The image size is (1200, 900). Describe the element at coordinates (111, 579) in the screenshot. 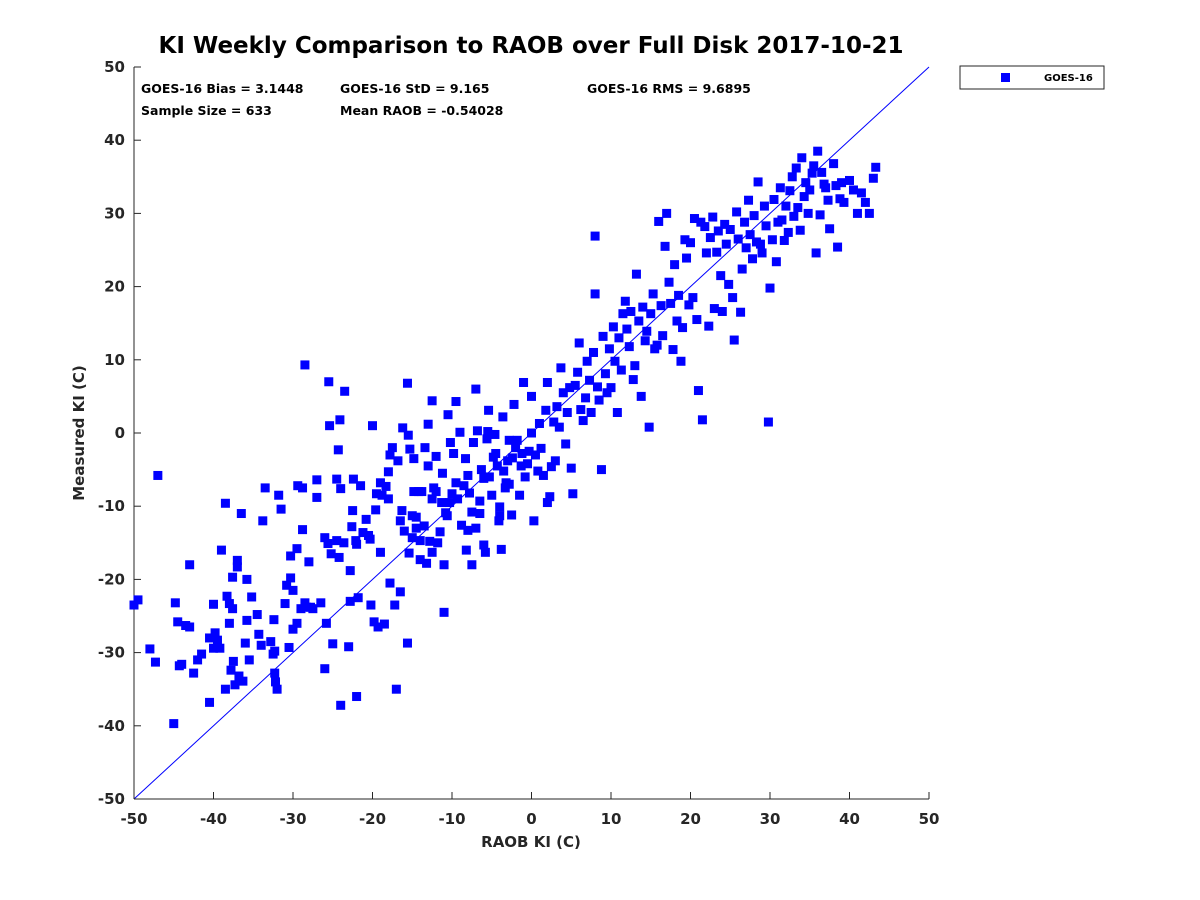

I see `y-tick-label: -20` at that location.